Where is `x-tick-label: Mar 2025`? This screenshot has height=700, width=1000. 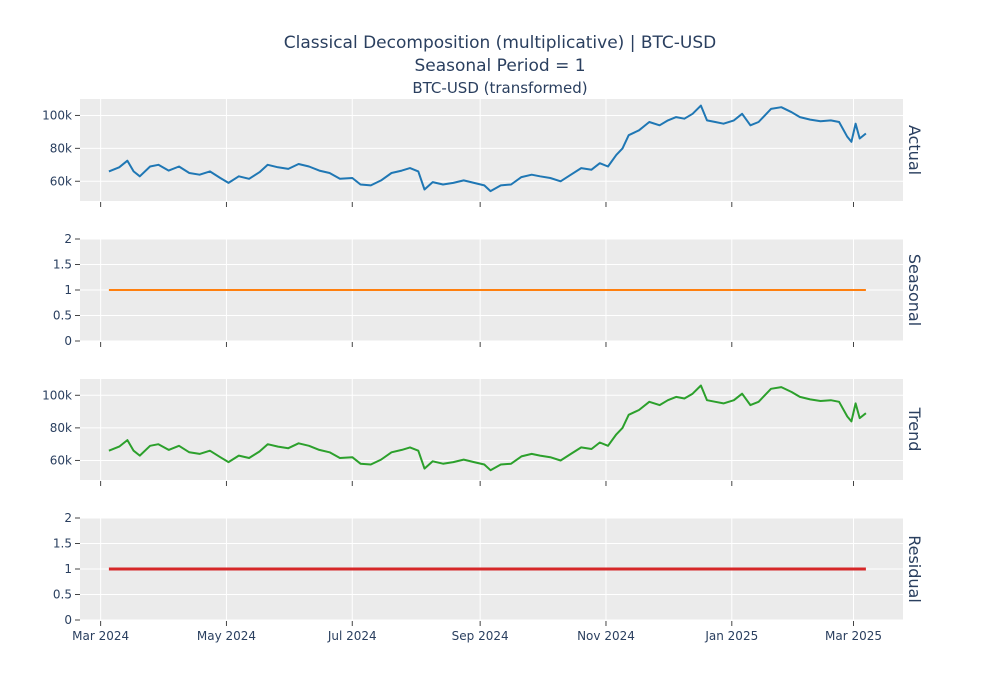 x-tick-label: Mar 2025 is located at coordinates (853, 636).